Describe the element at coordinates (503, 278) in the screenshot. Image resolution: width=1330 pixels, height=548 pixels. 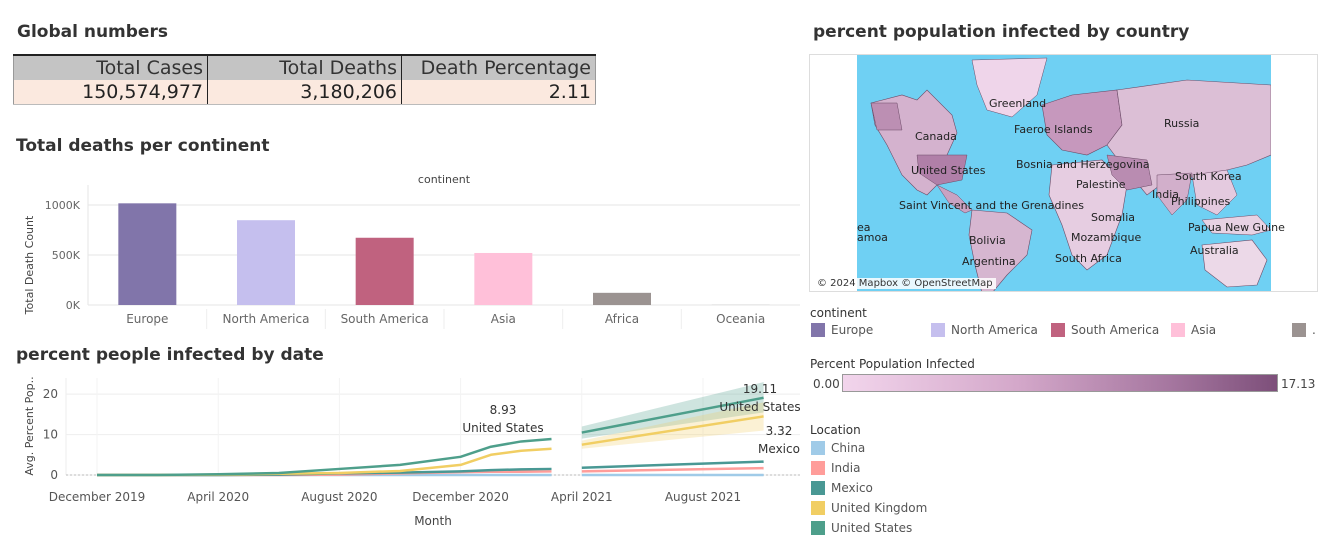
I see `bar-asia` at that location.